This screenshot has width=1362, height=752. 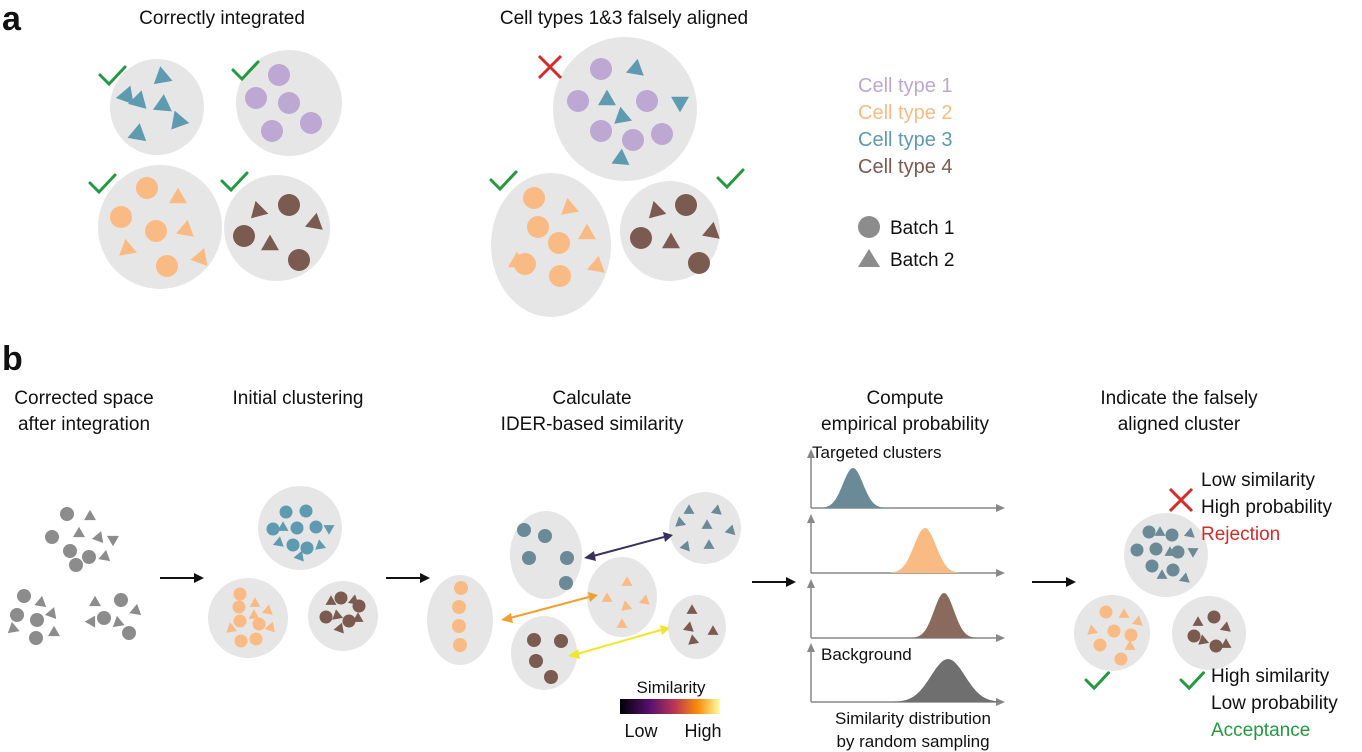 What do you see at coordinates (182, 578) in the screenshot?
I see `arrow-step1-to-2-icon` at bounding box center [182, 578].